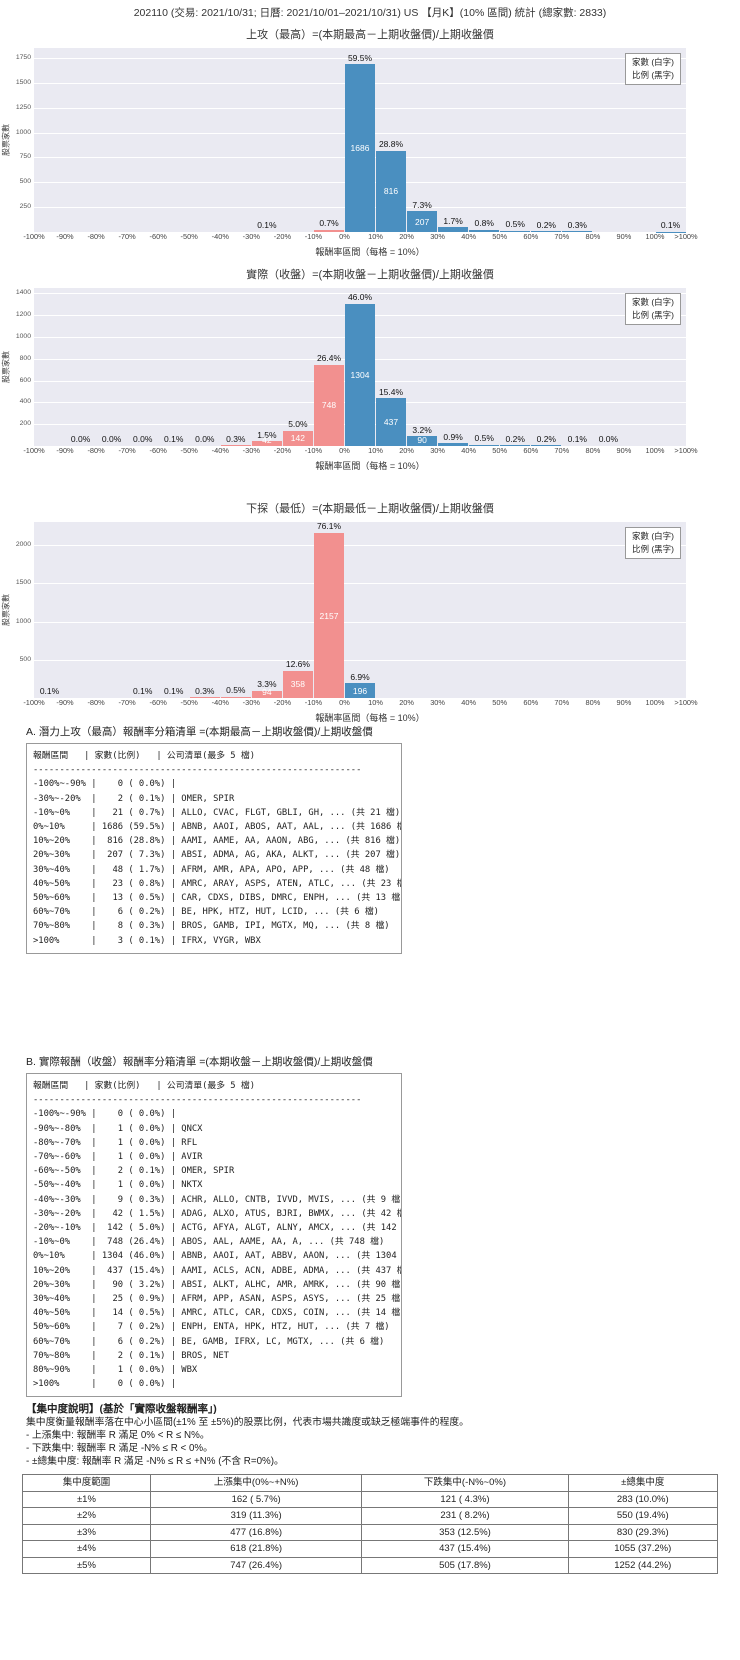 This screenshot has width=740, height=1660. What do you see at coordinates (65, 702) in the screenshot?
I see `x-tick-label: -90%` at bounding box center [65, 702].